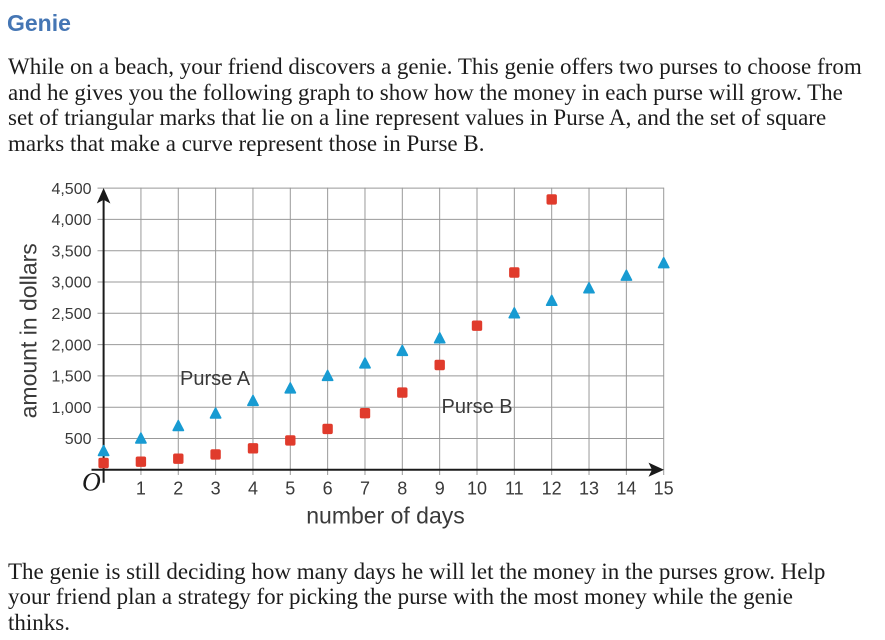 The width and height of the screenshot is (885, 640). I want to click on svg-text: O, so click(91, 482).